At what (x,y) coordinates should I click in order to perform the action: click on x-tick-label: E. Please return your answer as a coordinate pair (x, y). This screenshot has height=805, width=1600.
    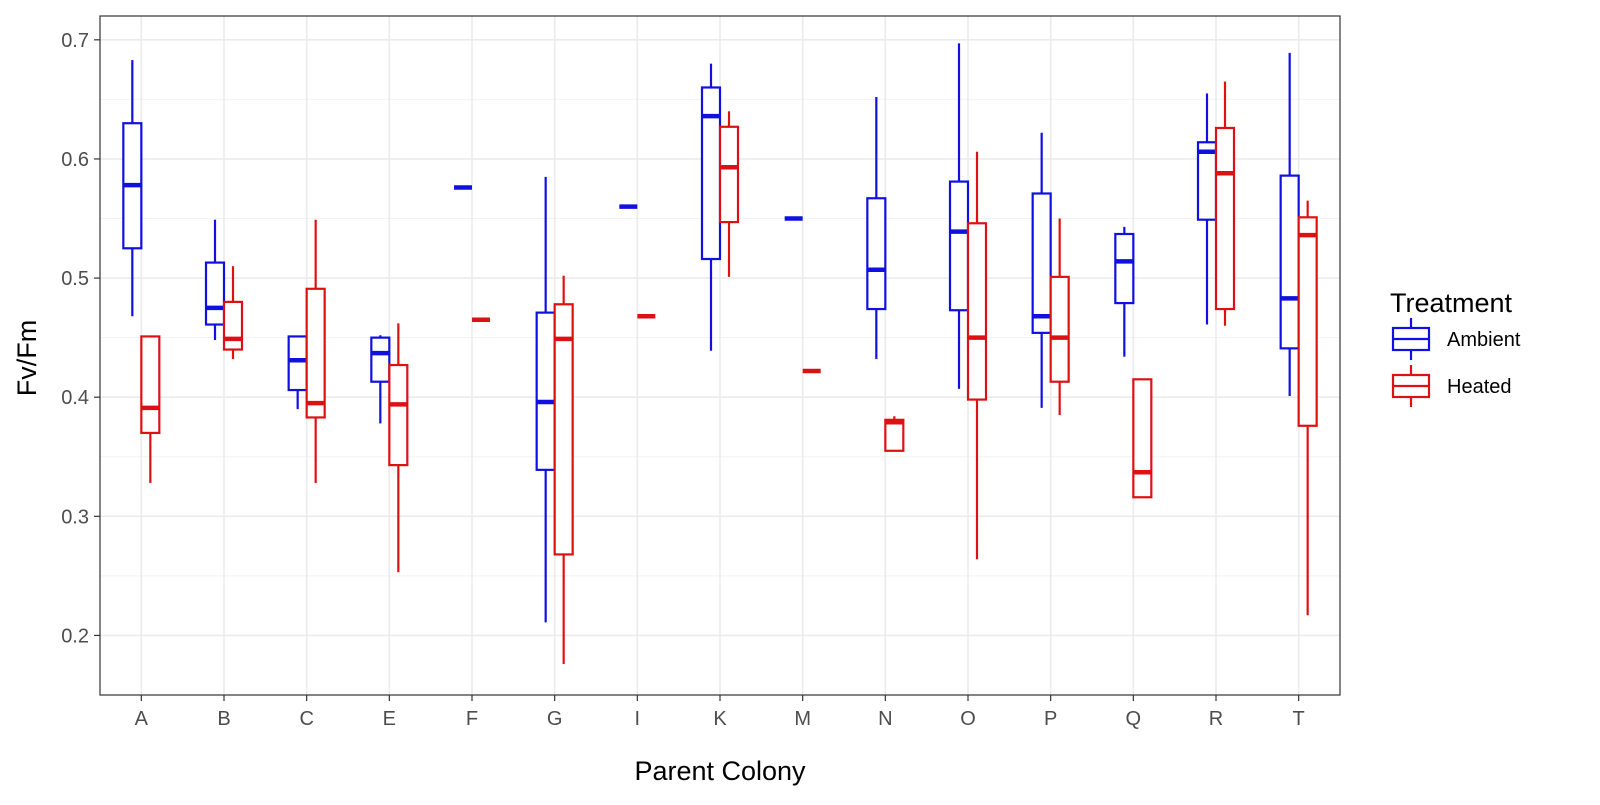
    Looking at the image, I should click on (389, 719).